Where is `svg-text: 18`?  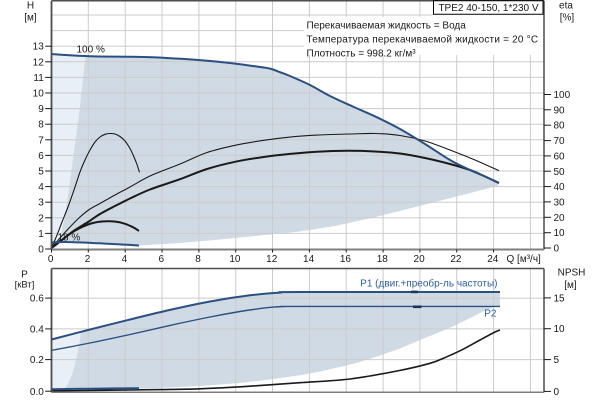
svg-text: 18 is located at coordinates (383, 259).